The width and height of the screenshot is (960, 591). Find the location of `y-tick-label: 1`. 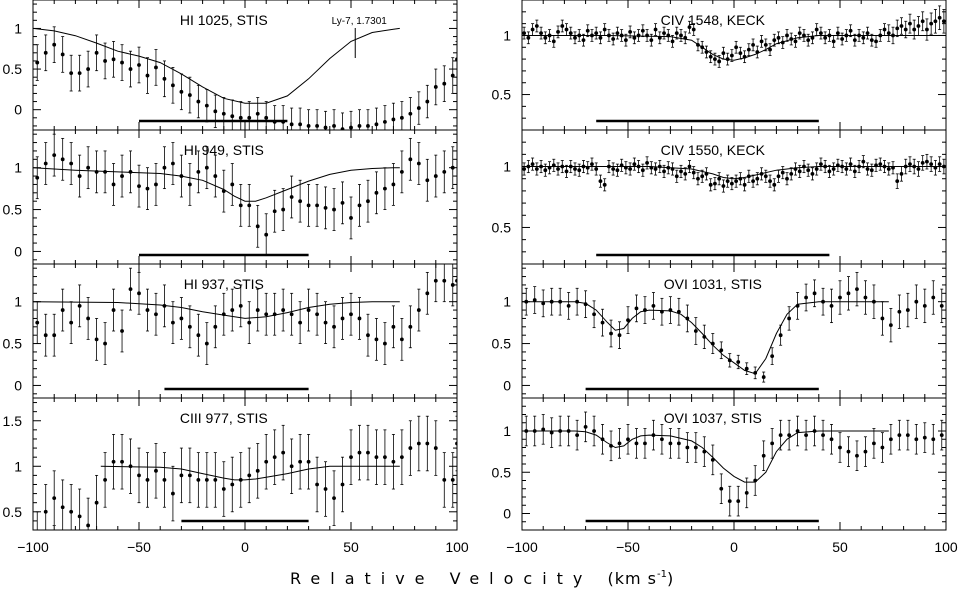

y-tick-label: 1 is located at coordinates (507, 302).